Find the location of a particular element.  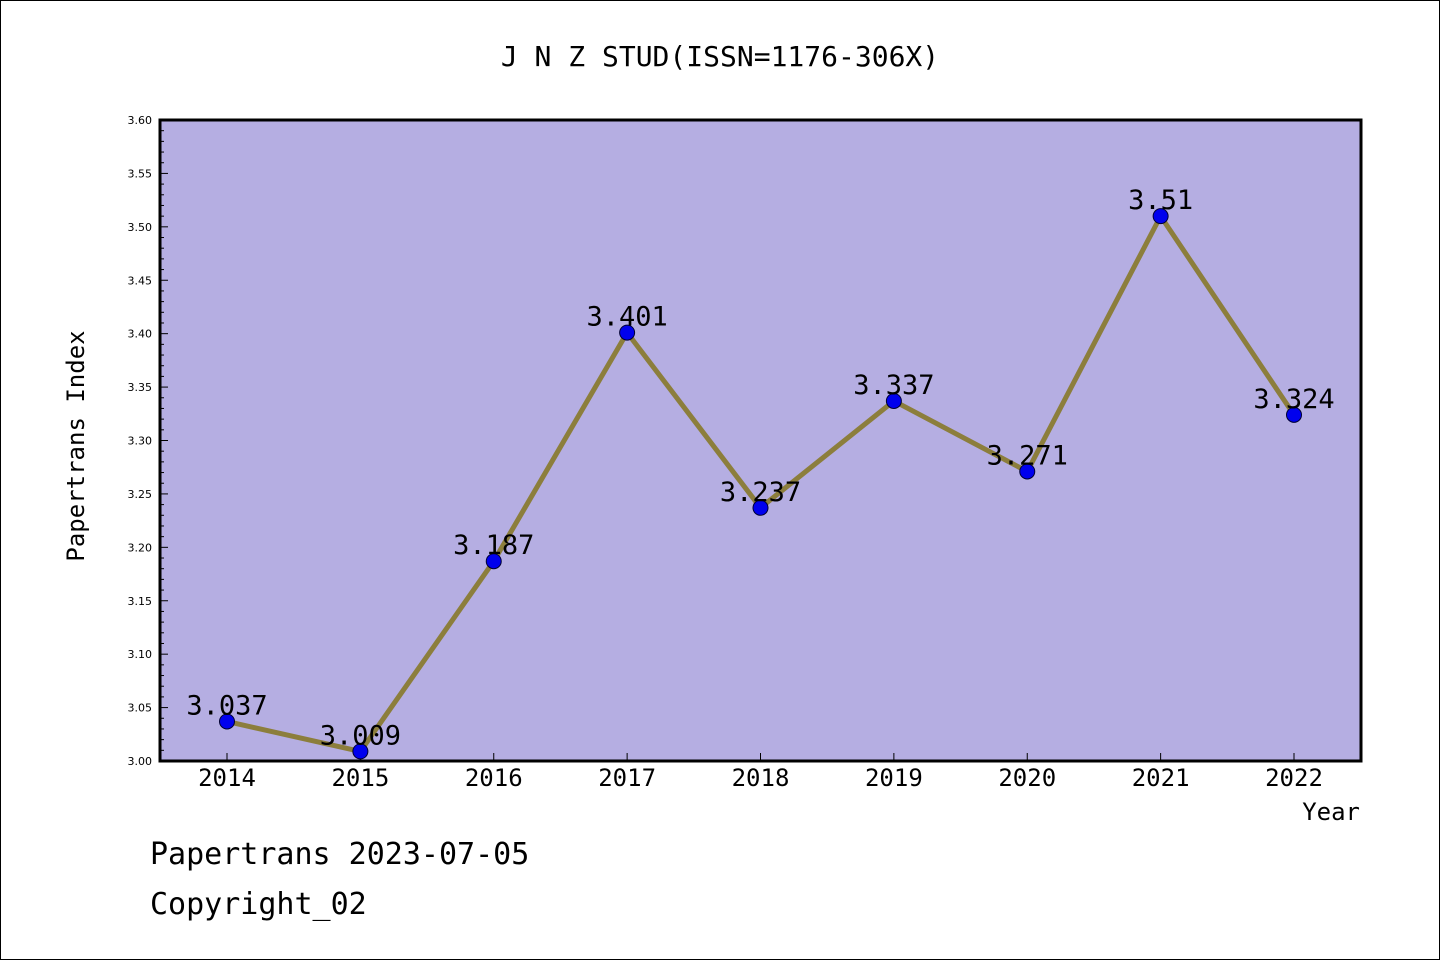

y-tick-label: 3.00 is located at coordinates (140, 761).